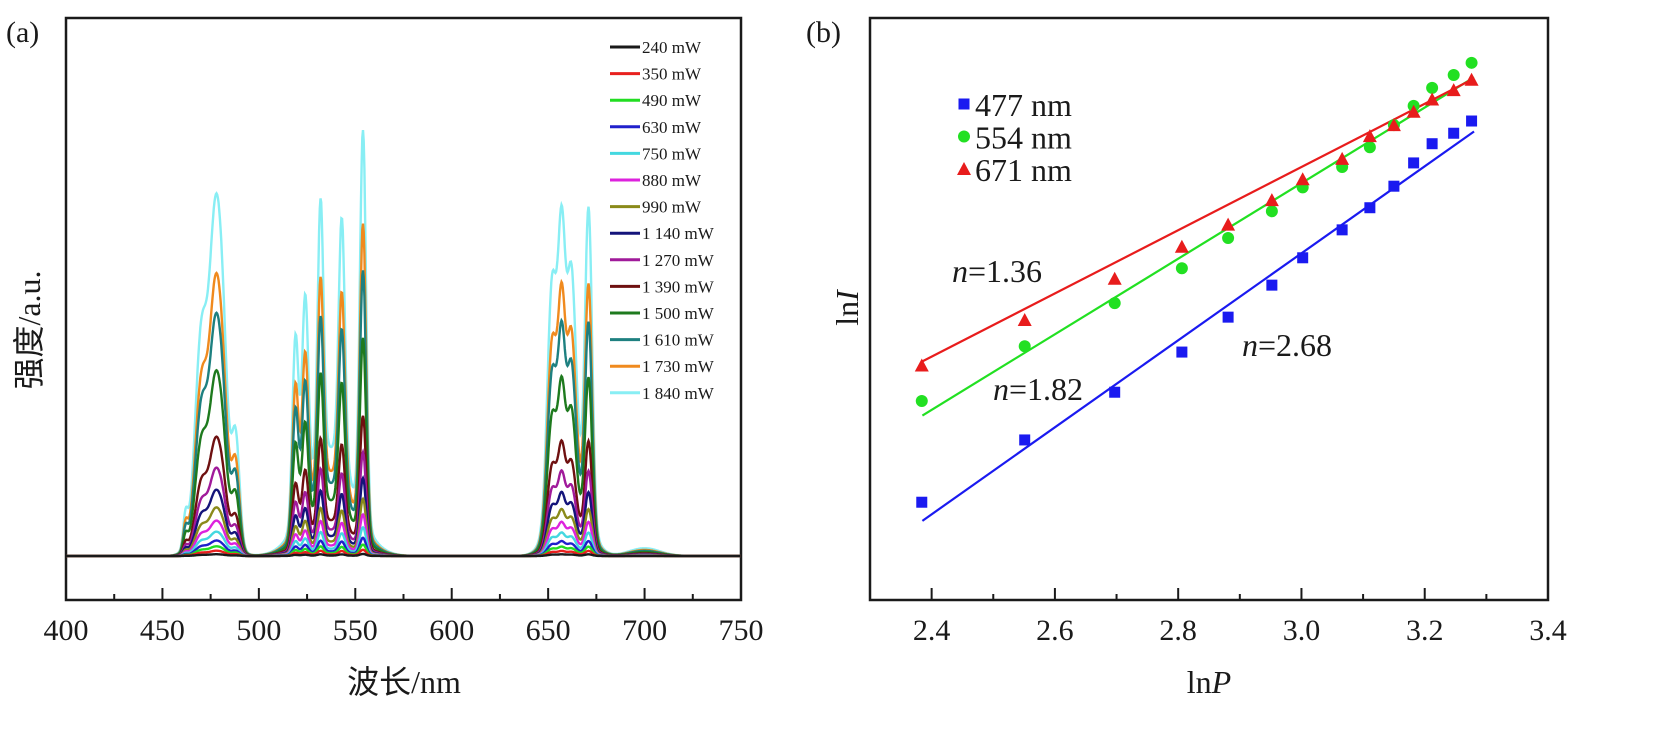 The height and width of the screenshot is (756, 1654). What do you see at coordinates (1023, 170) in the screenshot?
I see `legend-label: 671 nm` at bounding box center [1023, 170].